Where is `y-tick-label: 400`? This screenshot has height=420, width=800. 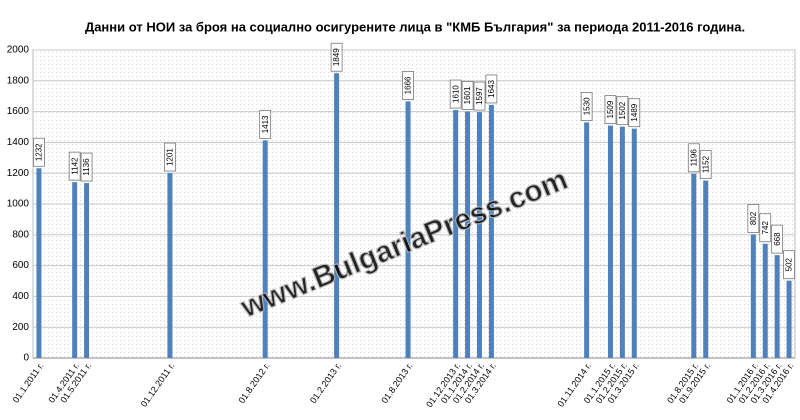
y-tick-label: 400 is located at coordinates (20, 296).